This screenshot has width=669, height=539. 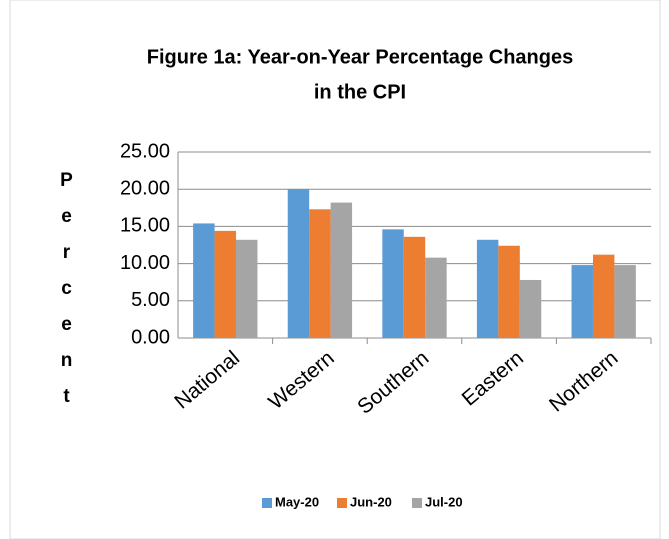 What do you see at coordinates (150, 337) in the screenshot?
I see `y-tick-label: 0.00` at bounding box center [150, 337].